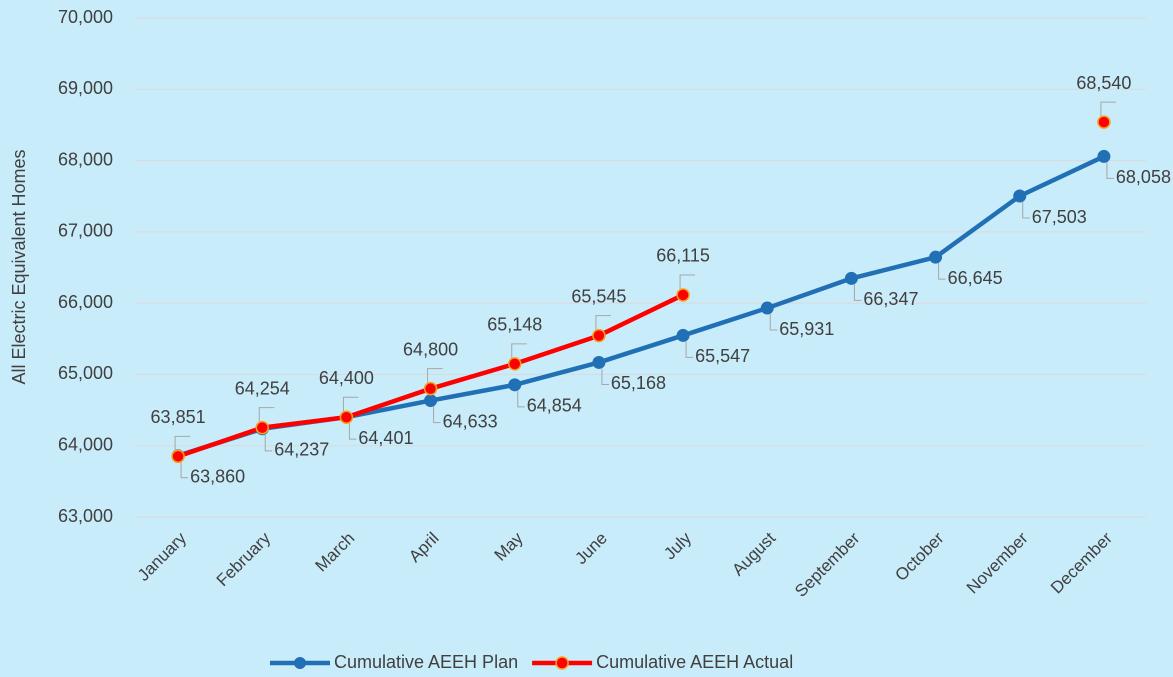  I want to click on legend-label: Cumulative AEEH Actual, so click(694, 662).